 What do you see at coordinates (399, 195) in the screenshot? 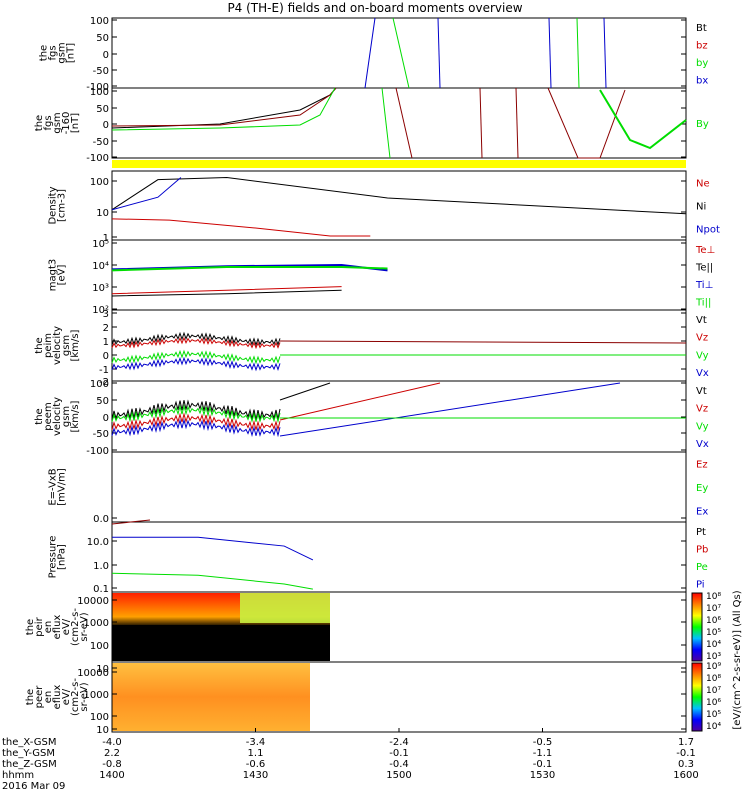
I see `ni-line` at bounding box center [399, 195].